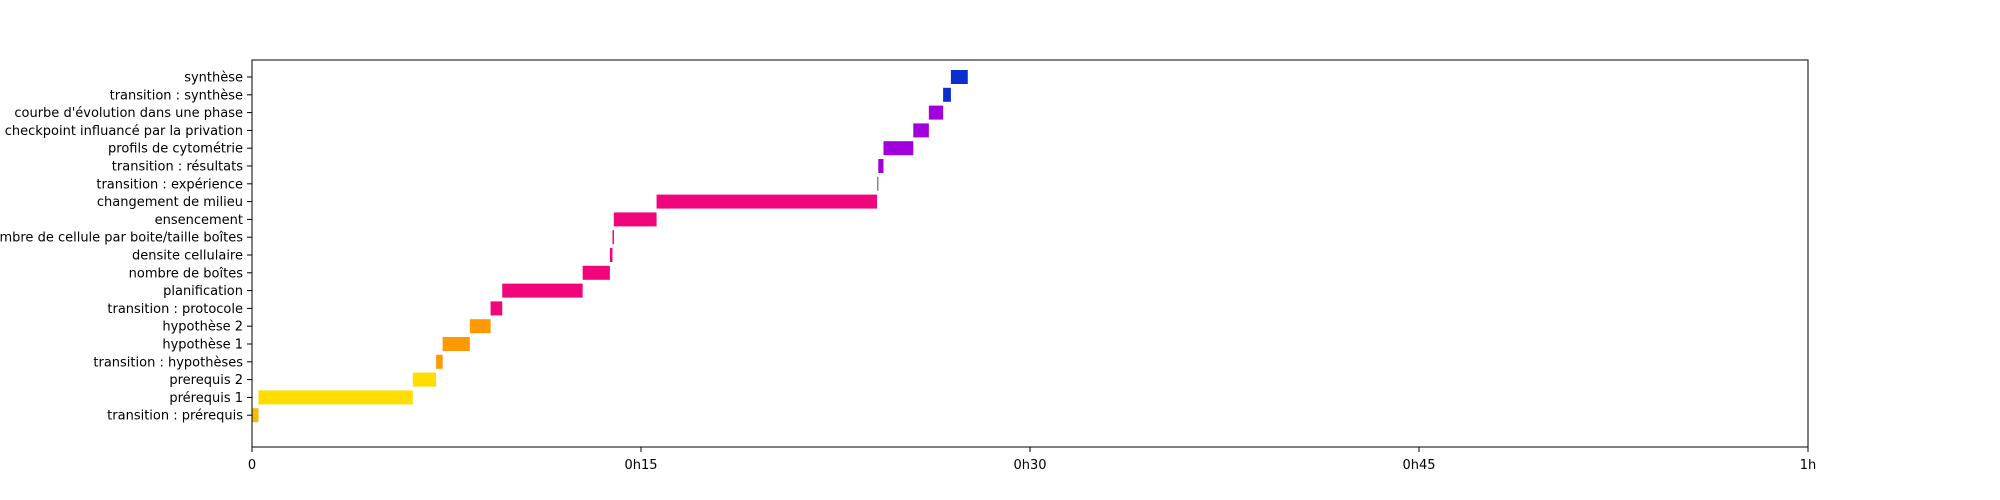  I want to click on y-tick-label: hypothèse 2, so click(202, 327).